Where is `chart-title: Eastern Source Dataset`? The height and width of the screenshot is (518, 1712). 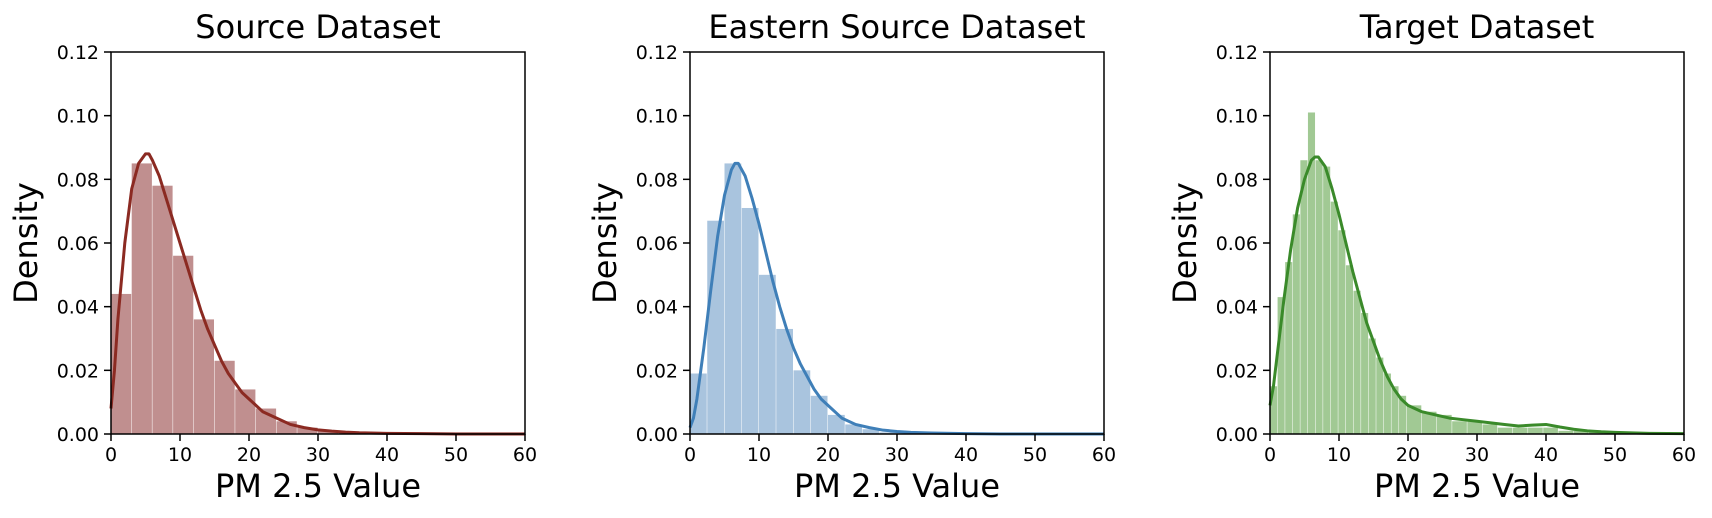 chart-title: Eastern Source Dataset is located at coordinates (896, 27).